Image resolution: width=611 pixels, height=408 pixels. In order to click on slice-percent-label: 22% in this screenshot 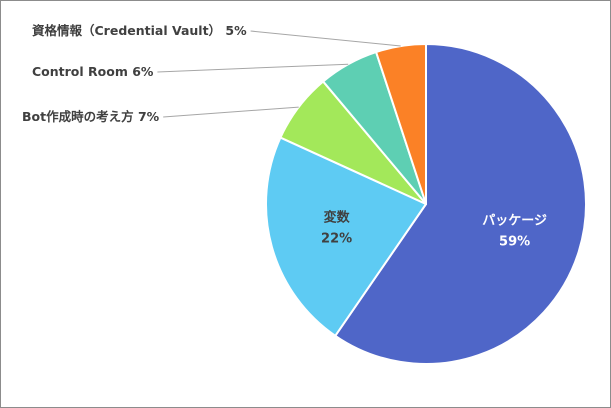, I will do `click(336, 239)`.